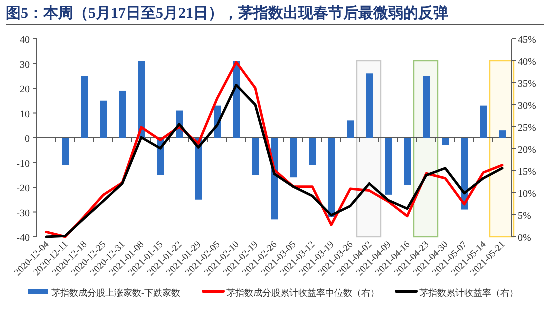 This screenshot has height=333, width=550. Describe the element at coordinates (525, 216) in the screenshot. I see `y2-tick-label: 5%` at that location.